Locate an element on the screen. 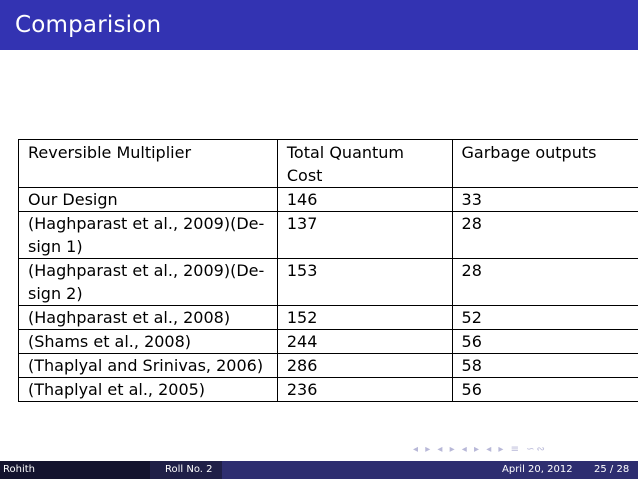  table-row: (Thaplyal and Srinivas, 2006) 286 58 is located at coordinates (328, 365).